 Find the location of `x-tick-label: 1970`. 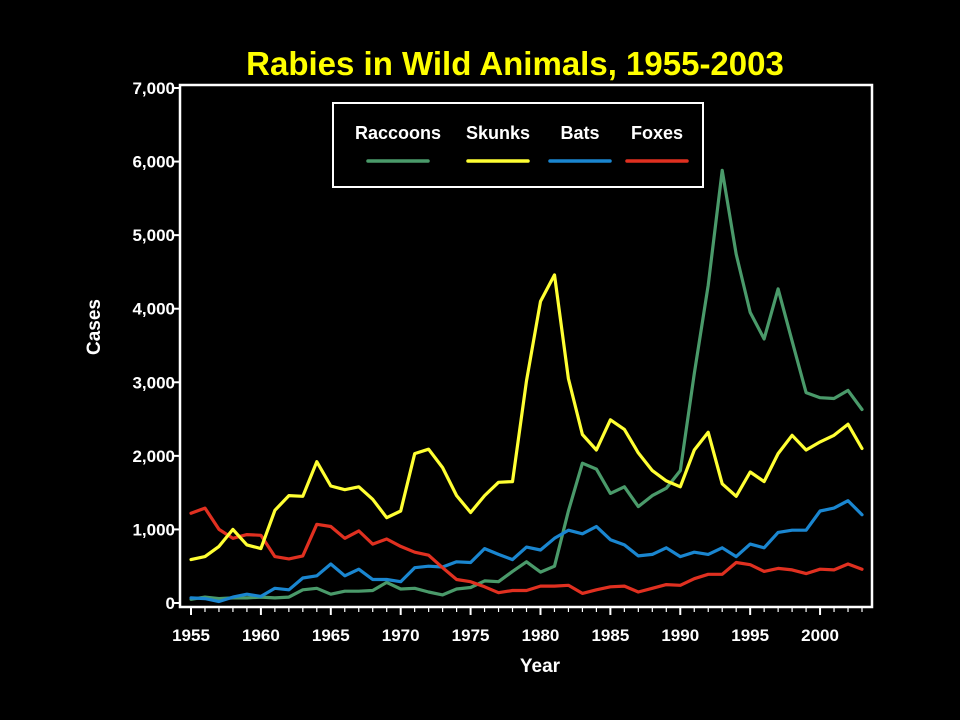

x-tick-label: 1970 is located at coordinates (401, 635).